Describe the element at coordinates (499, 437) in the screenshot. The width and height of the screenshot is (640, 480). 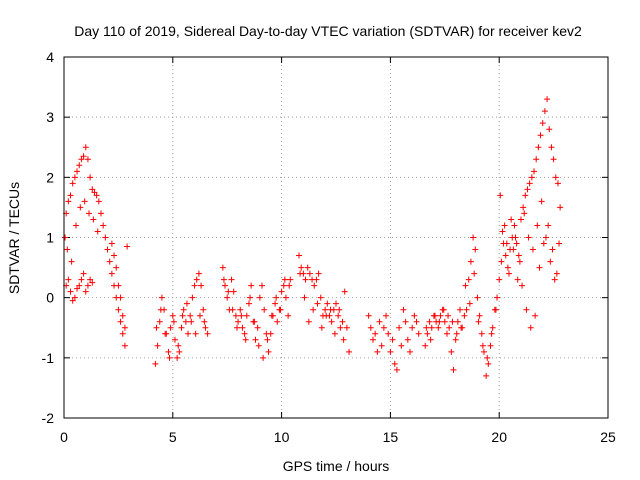
I see `x-tick-label: 20` at that location.